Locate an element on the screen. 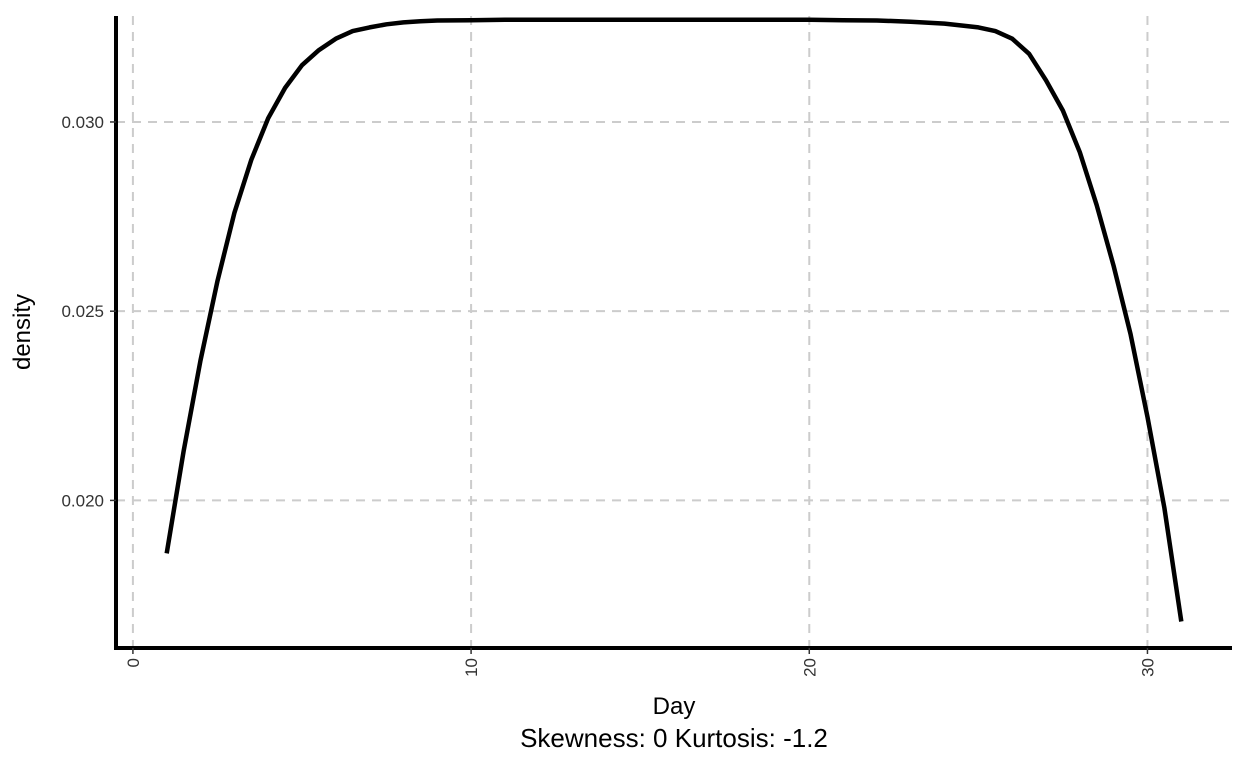  chart-caption: Skewness: 0 Kurtosis: -1.2 is located at coordinates (674, 738).